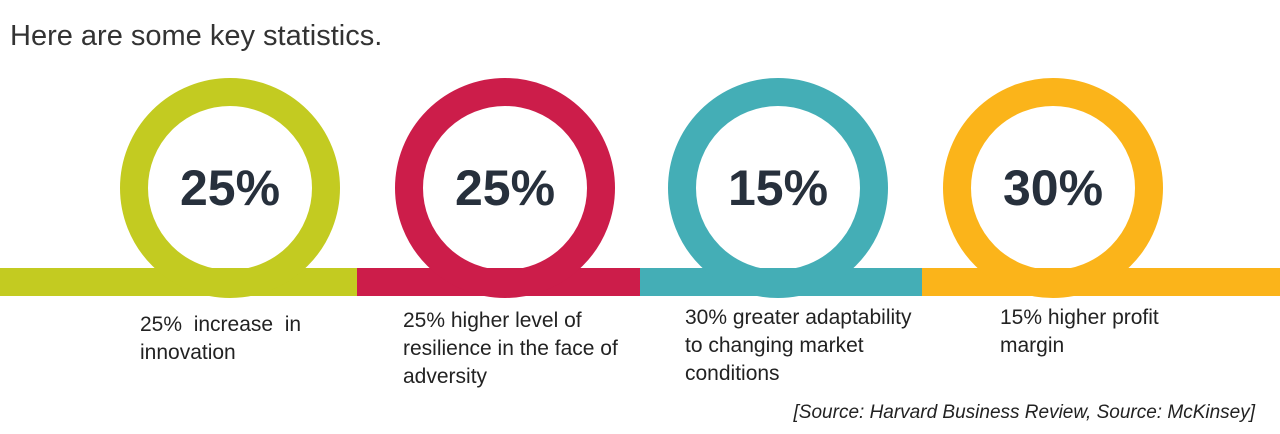  Describe the element at coordinates (188, 352) in the screenshot. I see `stat-description: innovation` at that location.